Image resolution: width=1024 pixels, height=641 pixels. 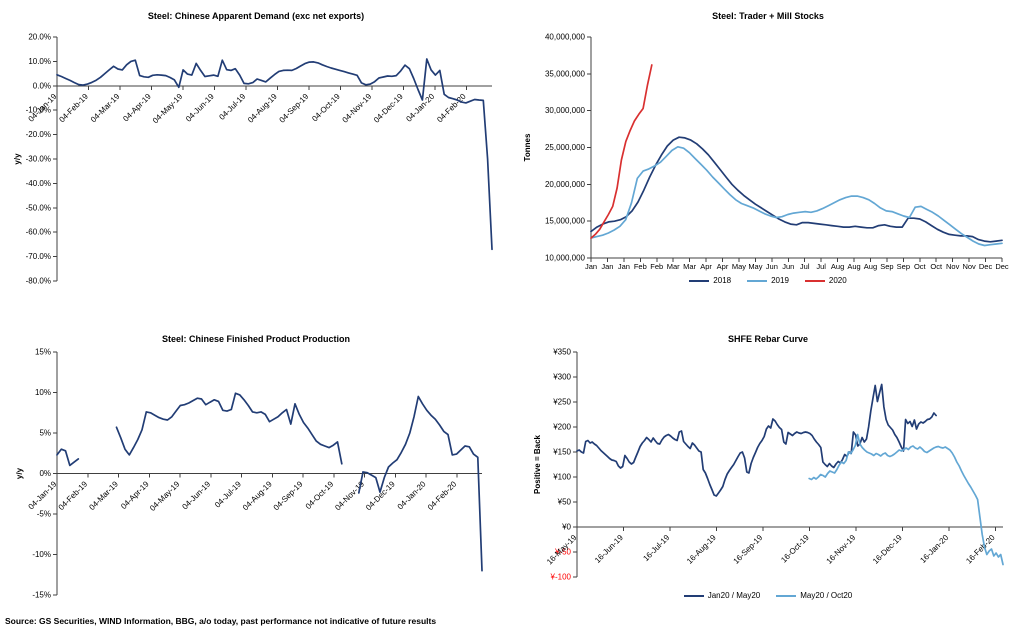 I want to click on svg-text: 16-Jul-19, so click(x=656, y=548).